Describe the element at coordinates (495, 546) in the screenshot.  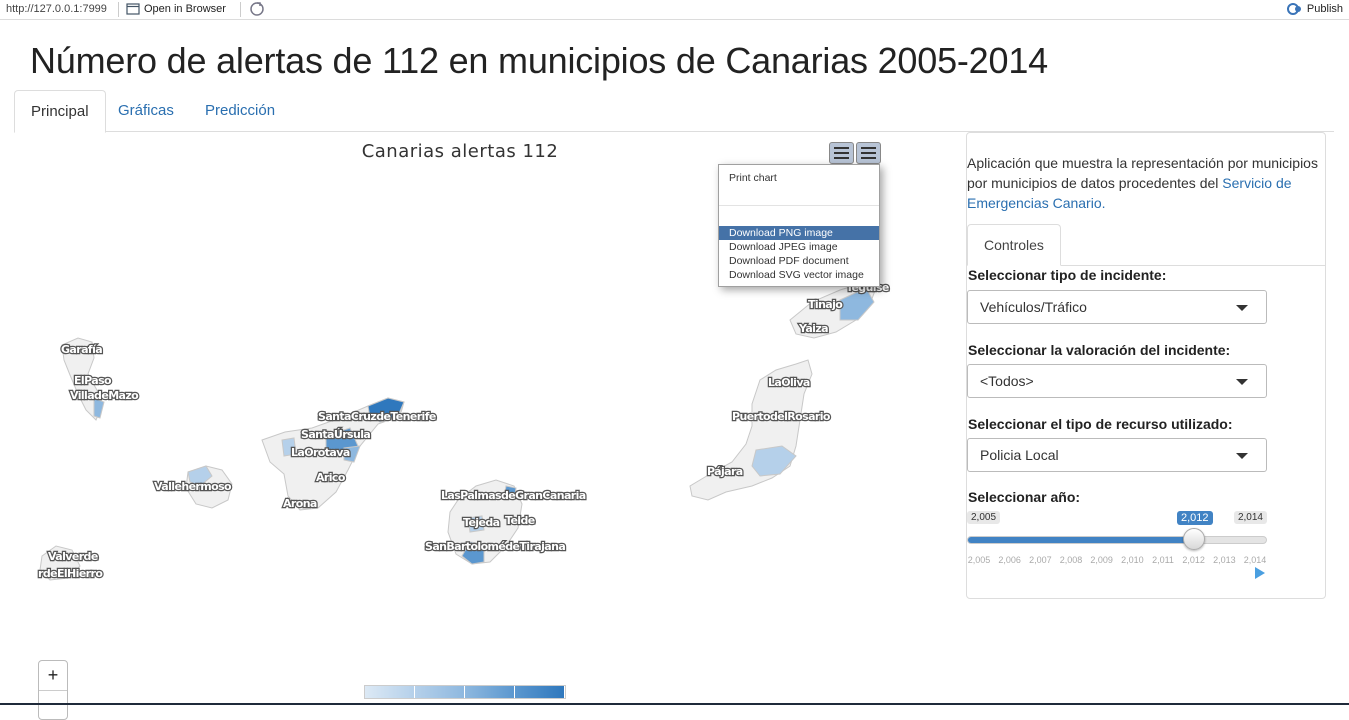
I see `map-label-san-bartolome: SanBartolomédeTirajana` at that location.